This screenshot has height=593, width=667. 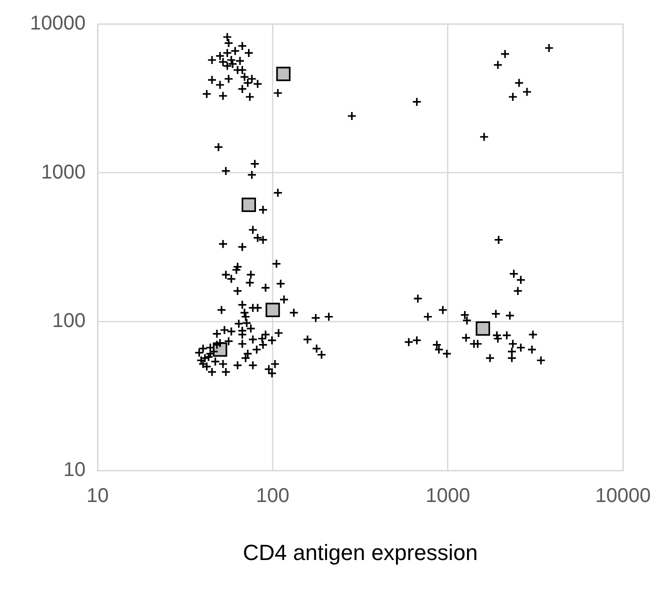 I want to click on x-tick-label: 10000, so click(x=623, y=496).